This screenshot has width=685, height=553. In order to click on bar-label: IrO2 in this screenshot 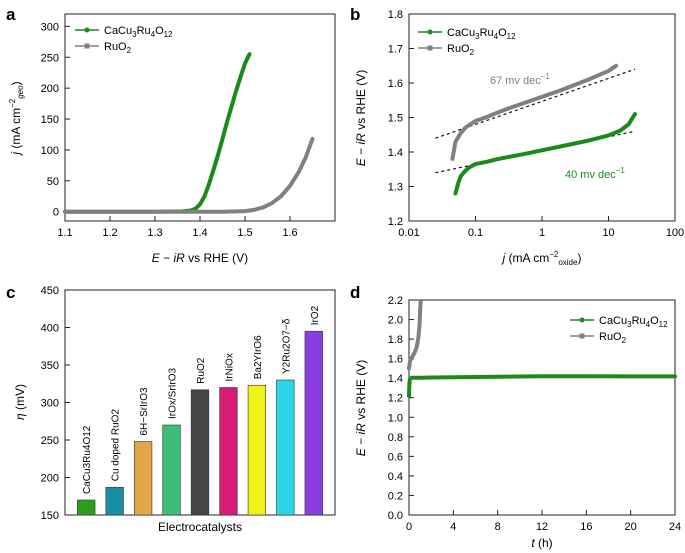, I will do `click(315, 315)`.